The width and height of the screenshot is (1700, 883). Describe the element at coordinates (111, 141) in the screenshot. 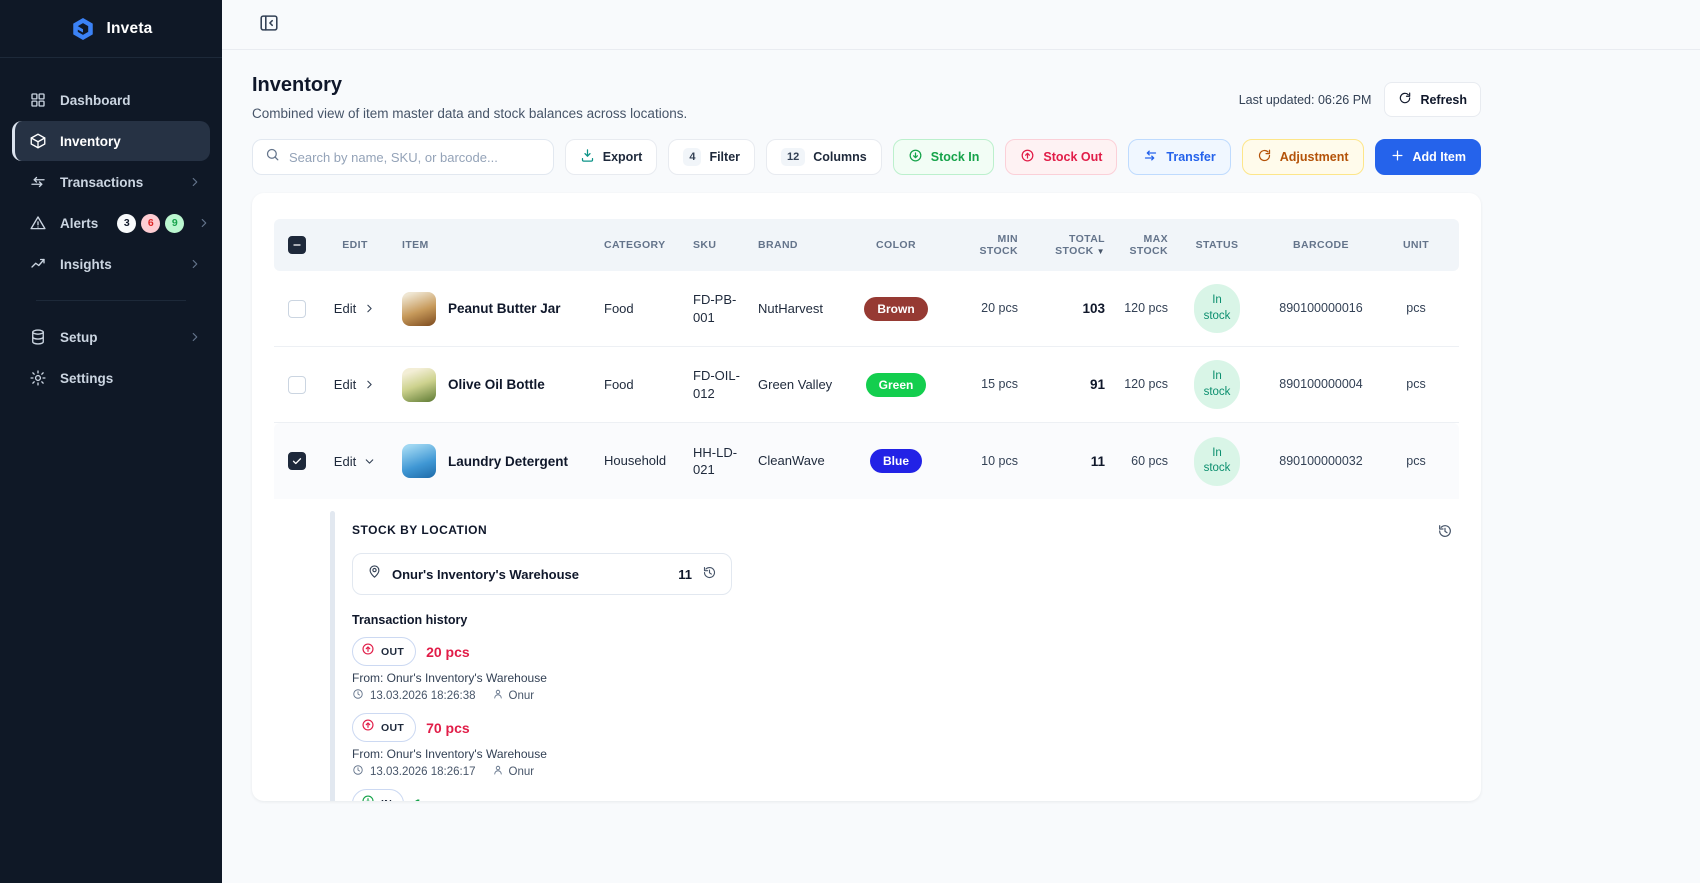

I see `sidebar-item-inventory: Inventory` at that location.